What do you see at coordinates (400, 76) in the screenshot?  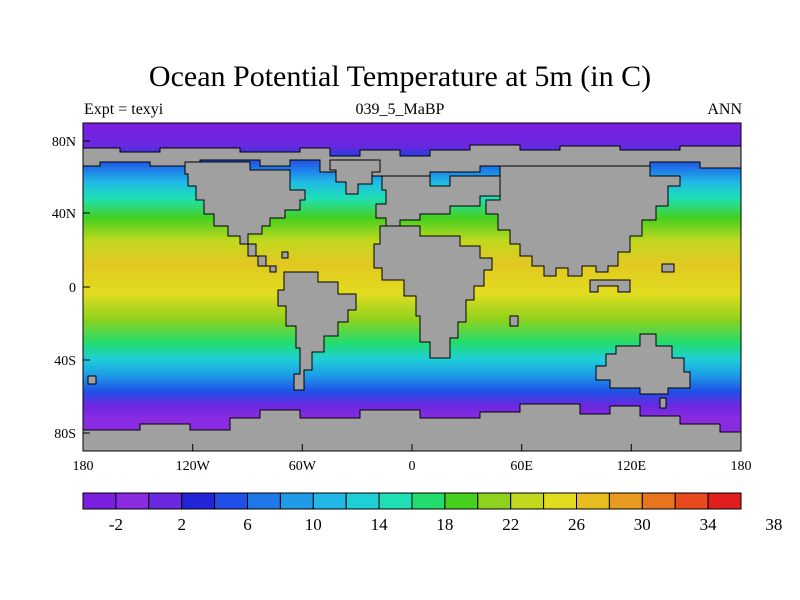 I see `map-title: Ocean Potential Temperature at 5m (in C)` at bounding box center [400, 76].